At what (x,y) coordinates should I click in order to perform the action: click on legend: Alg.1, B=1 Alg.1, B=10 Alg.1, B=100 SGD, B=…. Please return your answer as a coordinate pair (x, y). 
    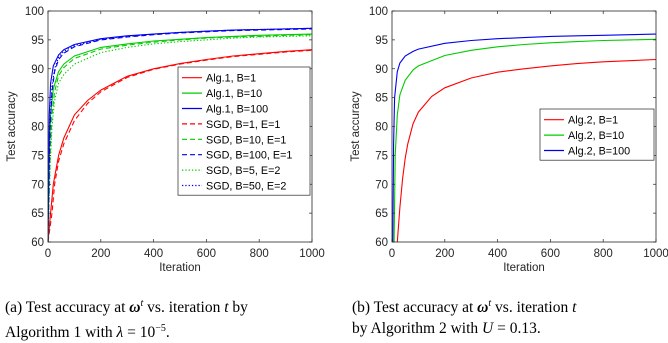
    Looking at the image, I should click on (244, 131).